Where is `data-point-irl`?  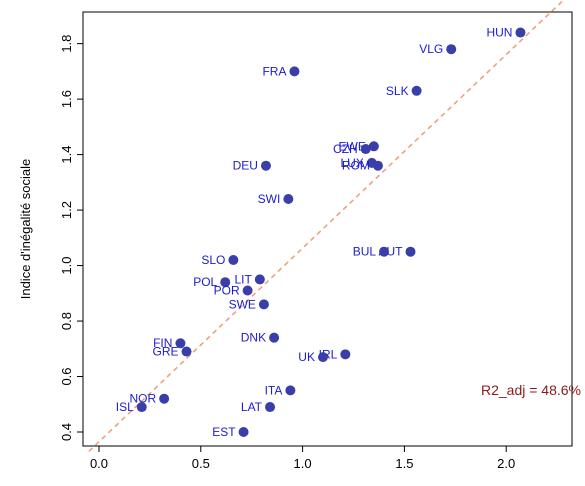
data-point-irl is located at coordinates (345, 354).